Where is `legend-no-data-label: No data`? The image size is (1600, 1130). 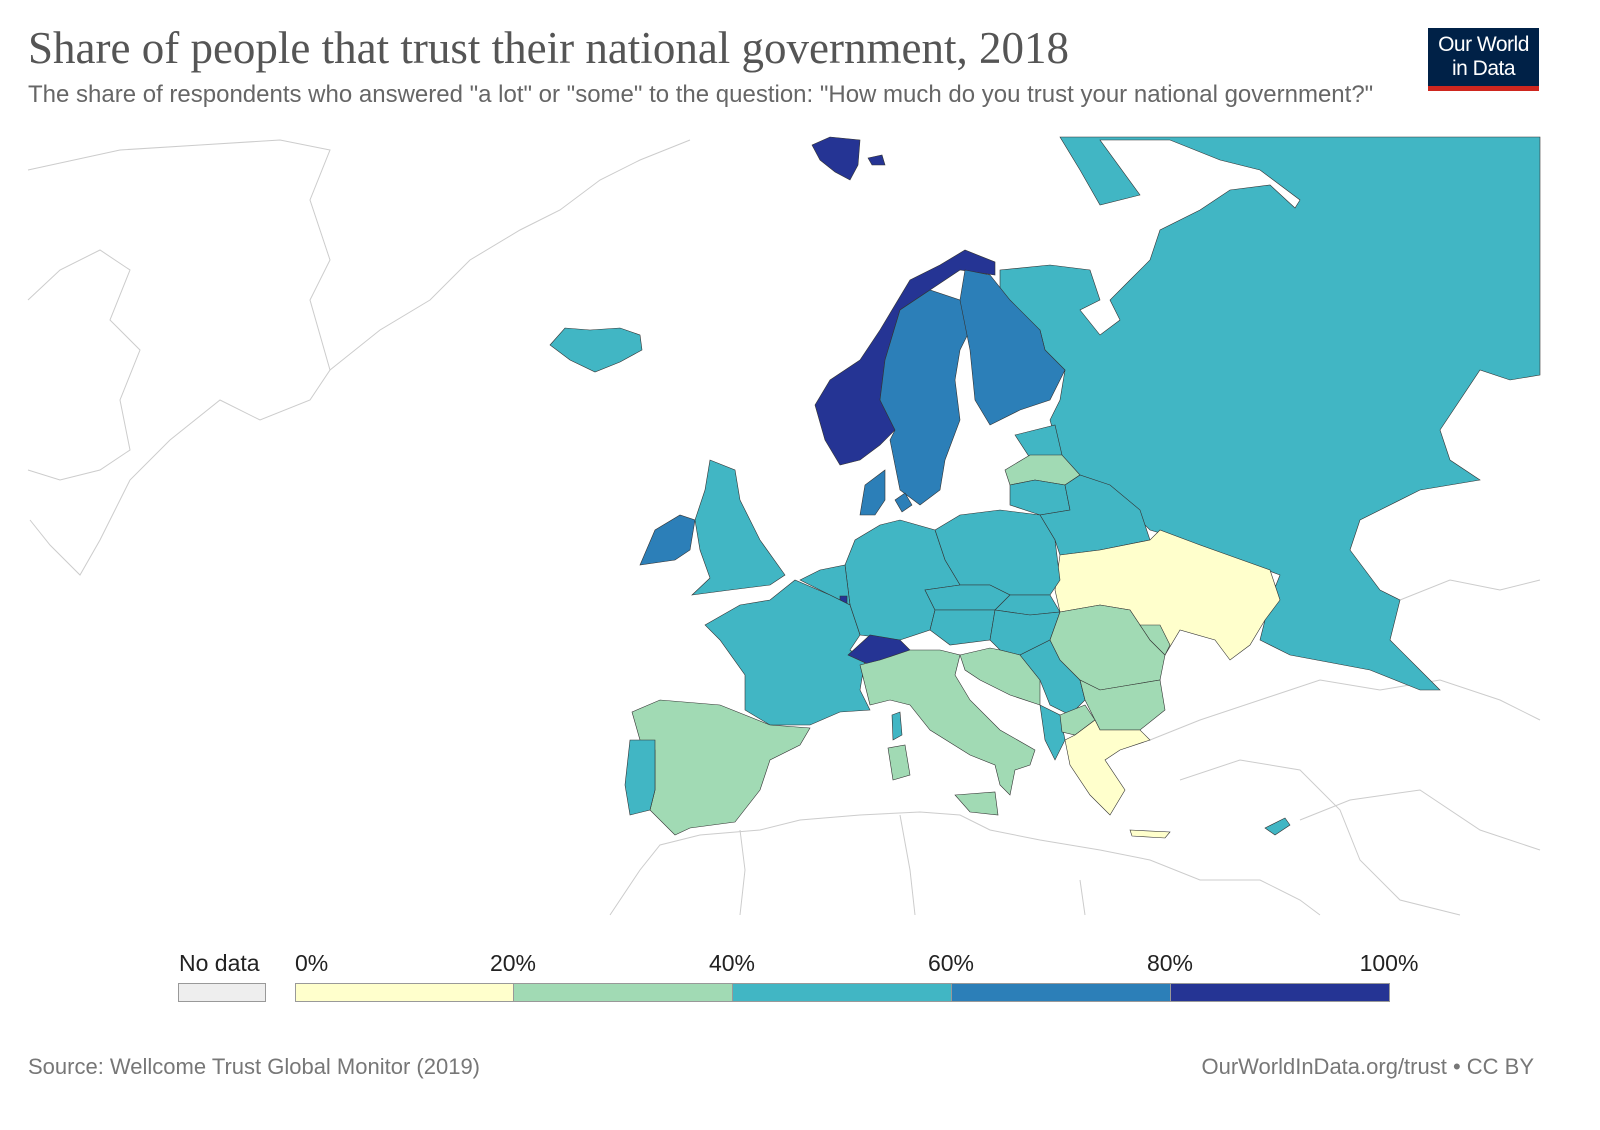
legend-no-data-label: No data is located at coordinates (219, 963).